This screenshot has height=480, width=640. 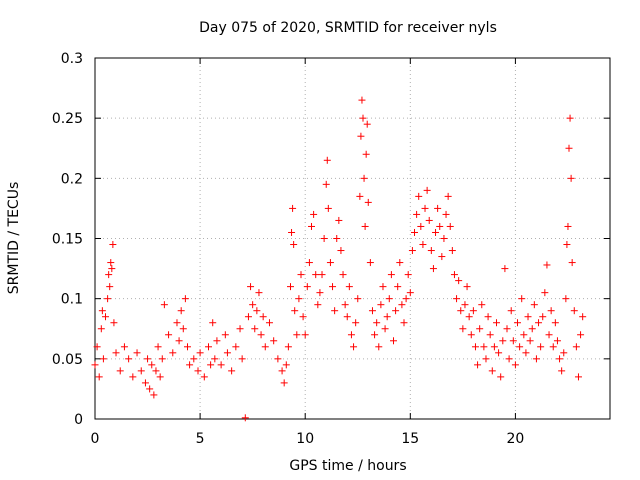 I want to click on y-tick-label: 0.3, so click(x=72, y=59).